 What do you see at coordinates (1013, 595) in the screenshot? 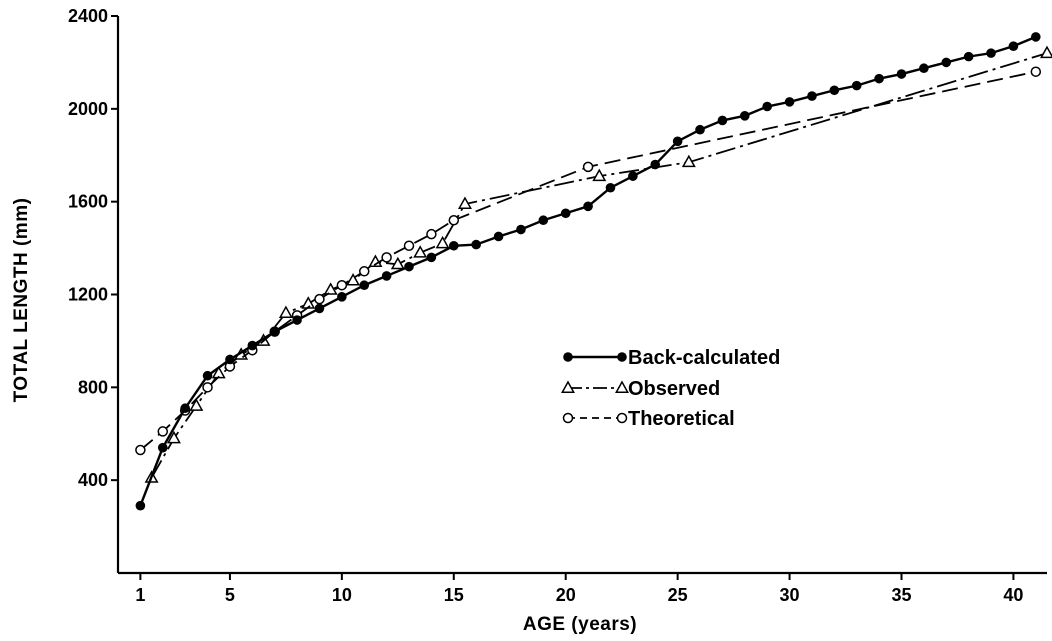
I see `x-tick-label: 40` at bounding box center [1013, 595].